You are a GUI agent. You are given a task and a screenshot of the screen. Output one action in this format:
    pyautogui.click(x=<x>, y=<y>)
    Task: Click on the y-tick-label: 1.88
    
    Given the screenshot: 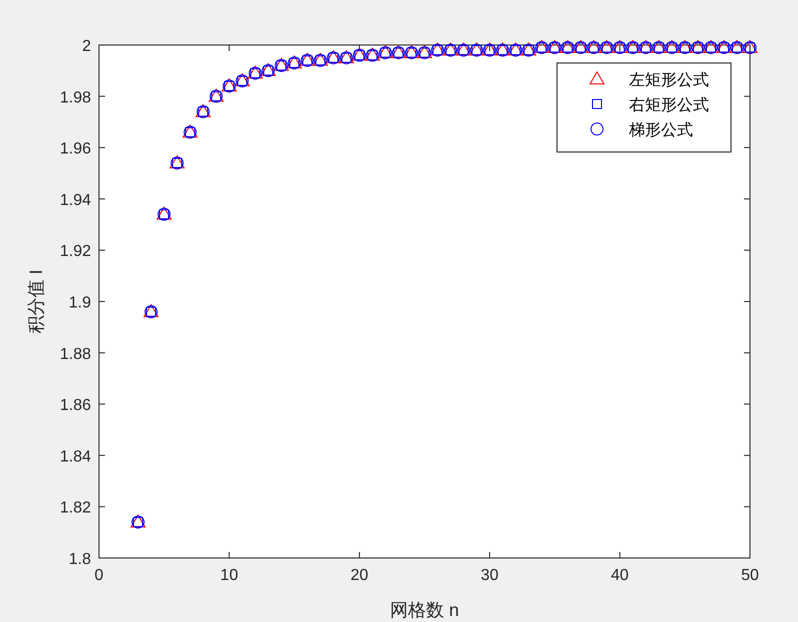 What is the action you would take?
    pyautogui.click(x=76, y=354)
    